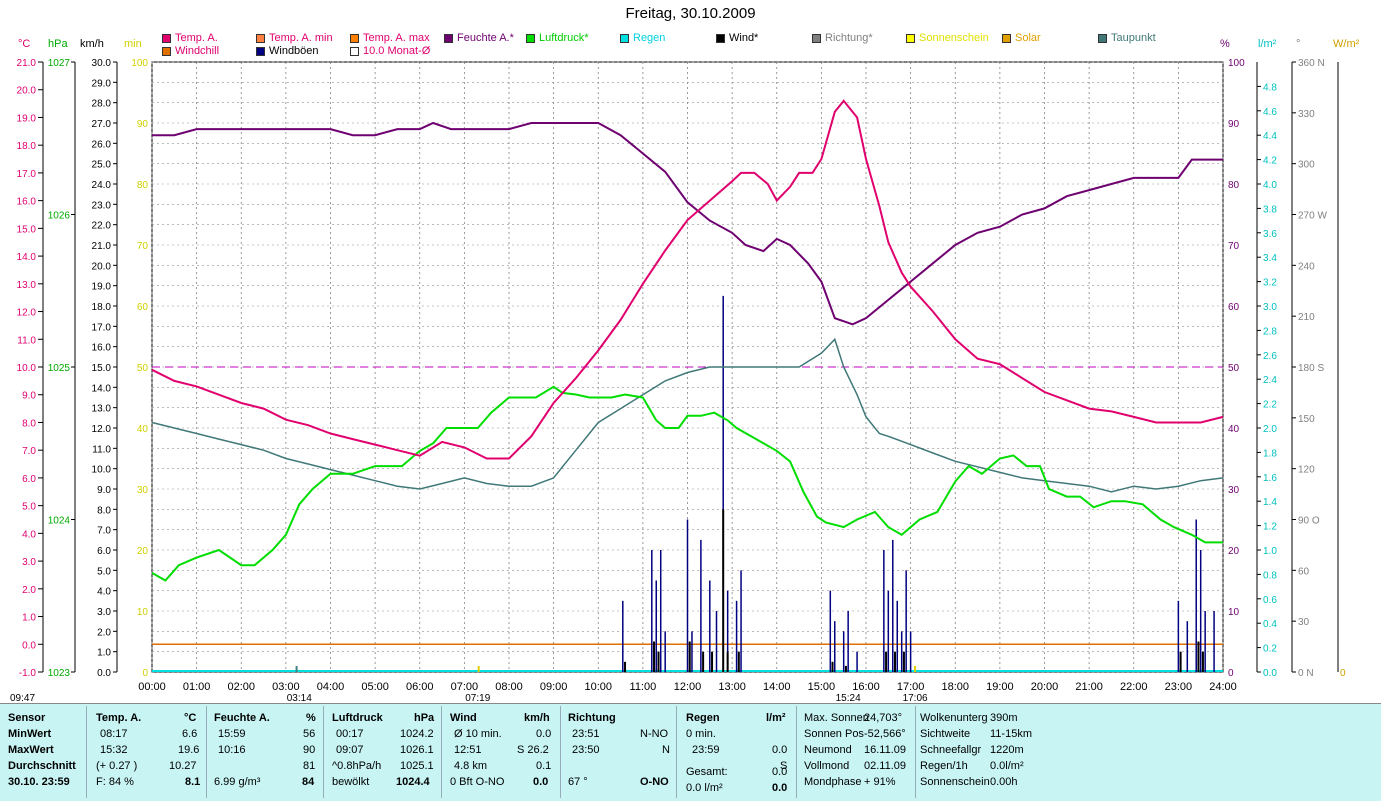 This screenshot has height=801, width=1381. Describe the element at coordinates (737, 38) in the screenshot. I see `legend-item: Wind*` at that location.